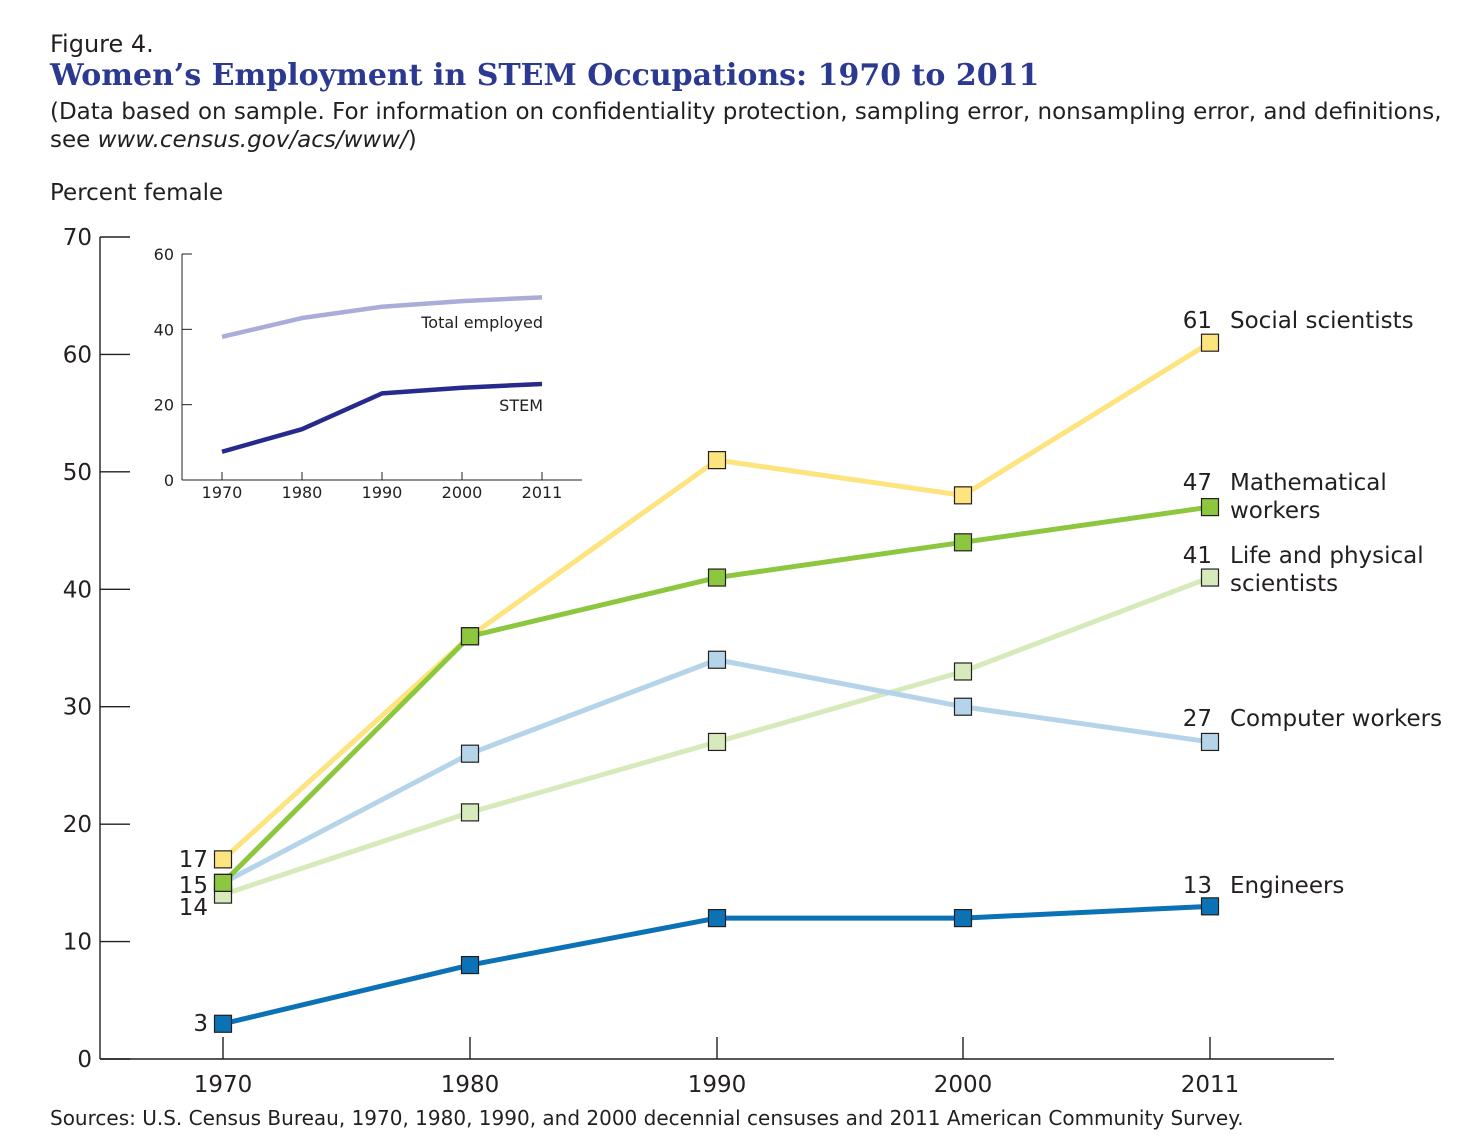  What do you see at coordinates (164, 254) in the screenshot?
I see `inset-y-tick-label: 60` at bounding box center [164, 254].